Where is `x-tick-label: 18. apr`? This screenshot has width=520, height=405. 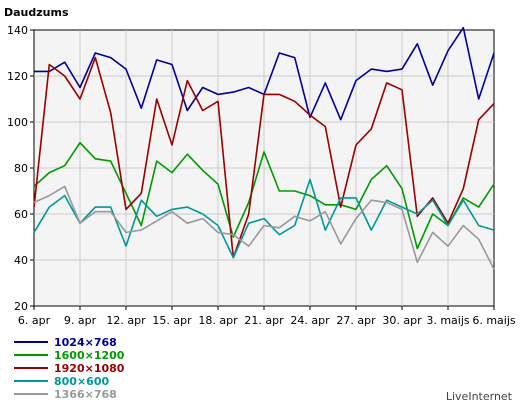 x-tick-label: 18. apr is located at coordinates (218, 320).